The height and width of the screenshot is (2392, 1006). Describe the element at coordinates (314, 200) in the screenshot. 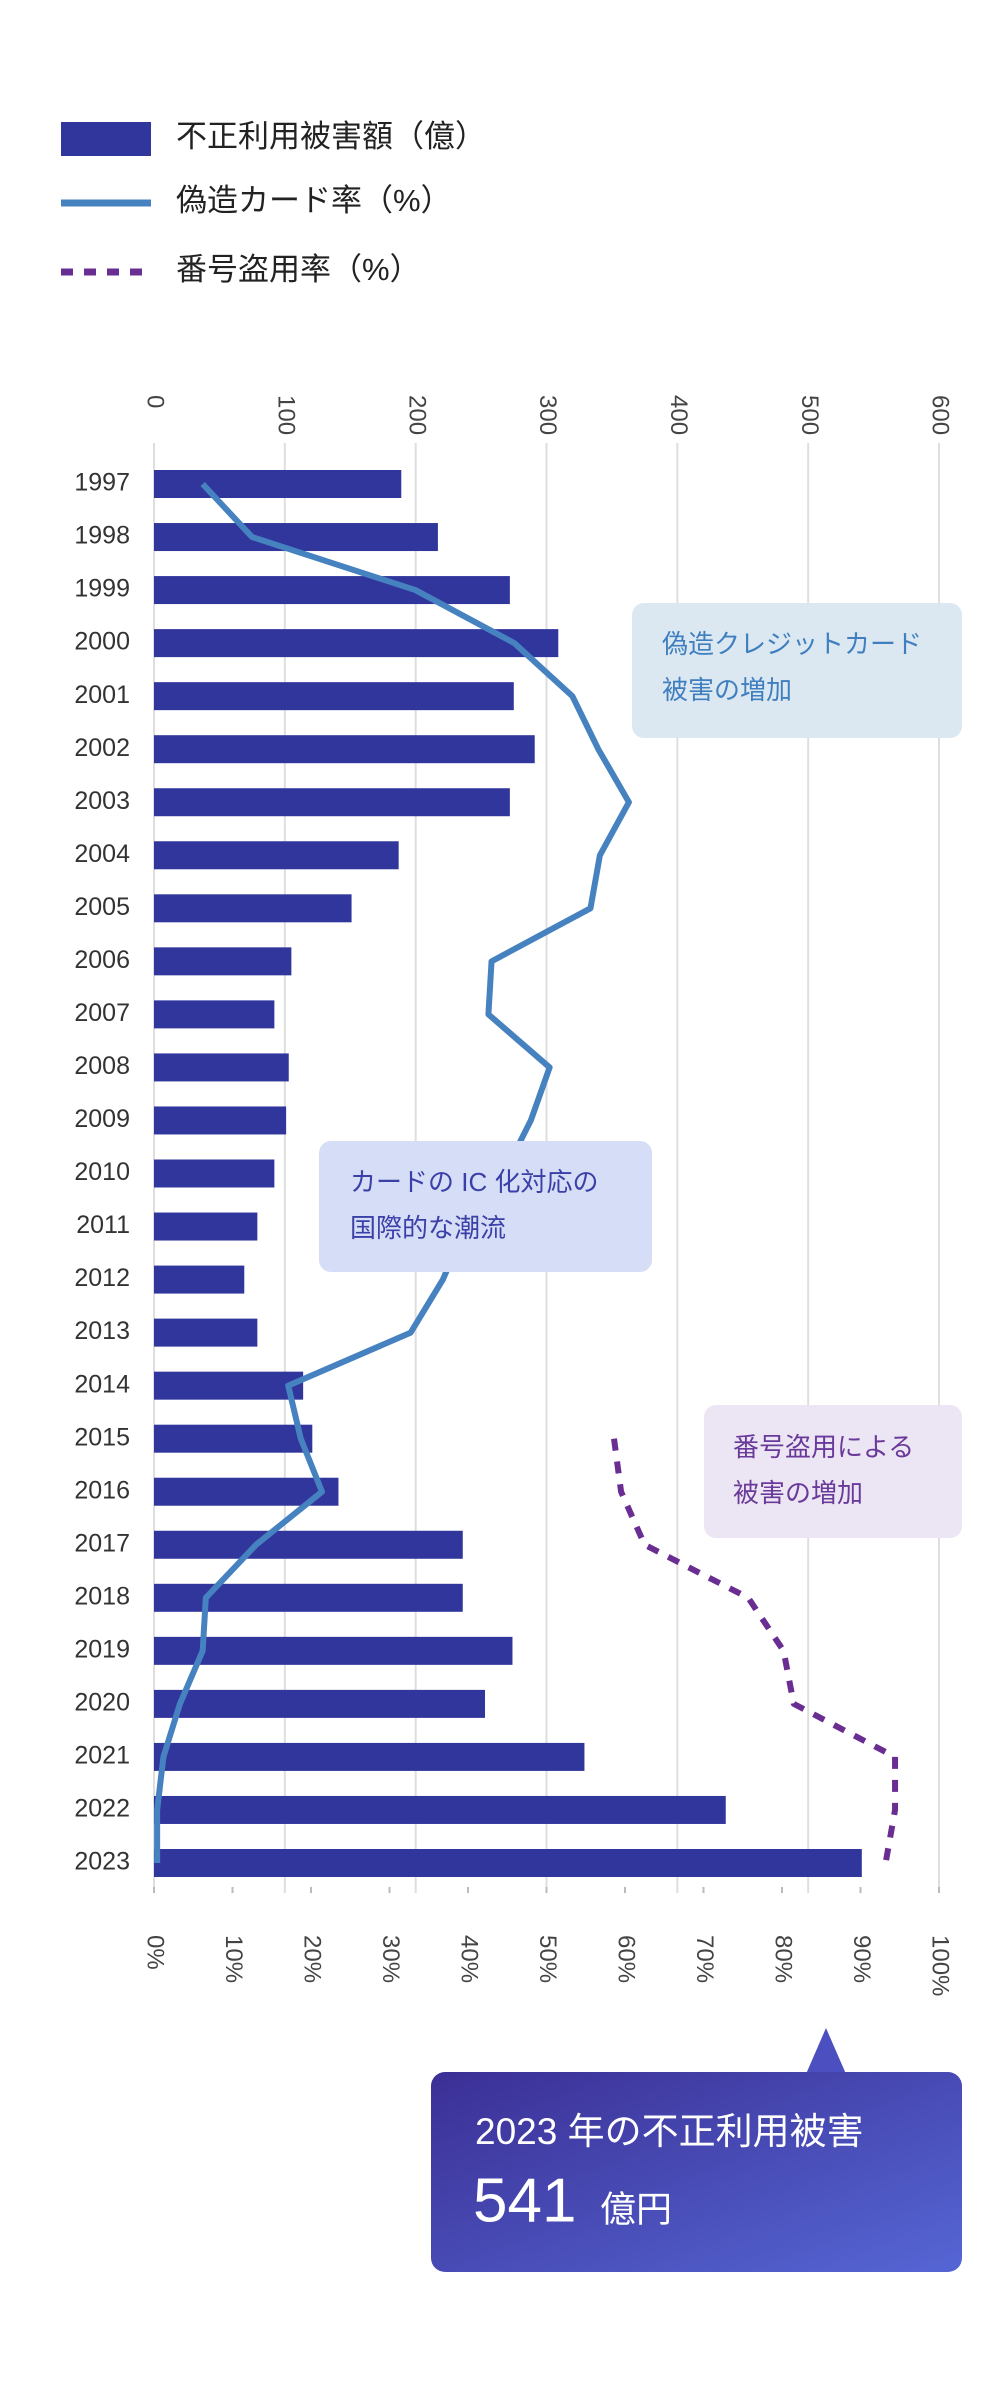

I see `legend-label: 偽造カード率（%）` at that location.